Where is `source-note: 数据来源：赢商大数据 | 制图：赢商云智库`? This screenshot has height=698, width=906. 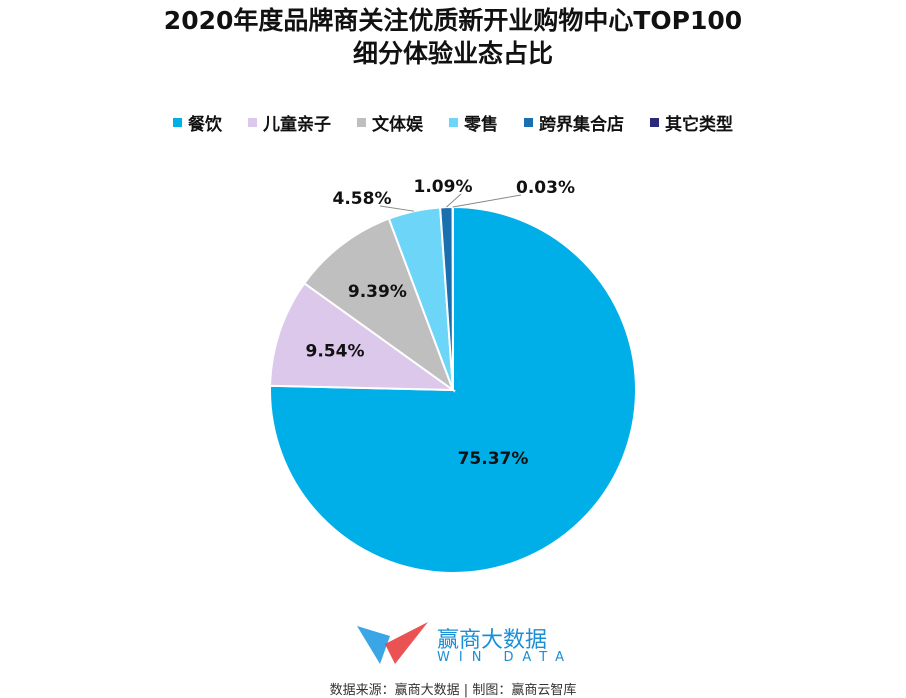 source-note: 数据来源：赢商大数据 | 制图：赢商云智库 is located at coordinates (453, 688).